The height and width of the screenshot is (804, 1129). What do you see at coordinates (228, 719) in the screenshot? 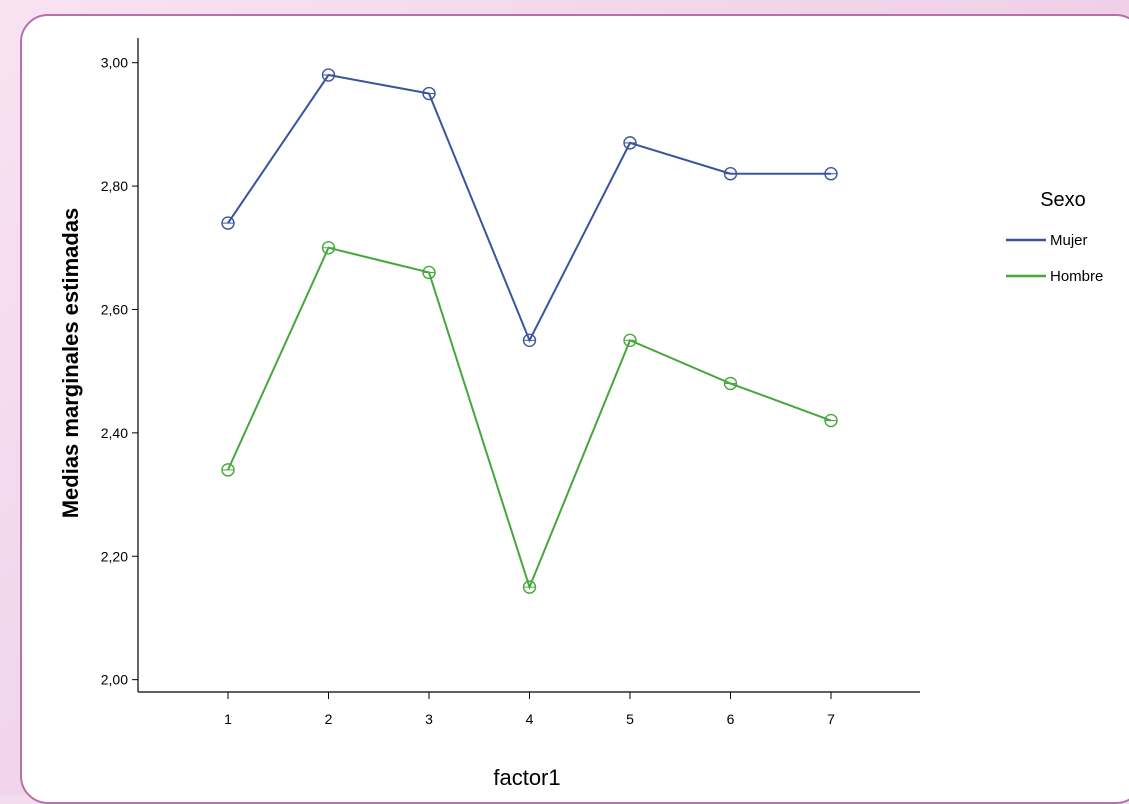
I see `x-tick-label: 1` at bounding box center [228, 719].